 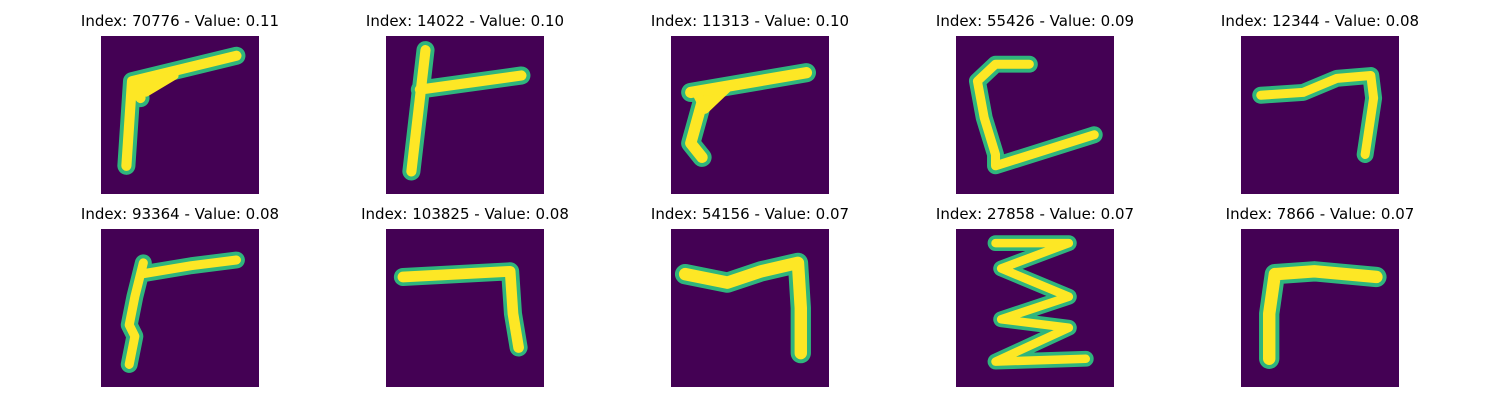 What do you see at coordinates (750, 214) in the screenshot?
I see `panel-title: Index: 54156 - Value: 0.07` at bounding box center [750, 214].